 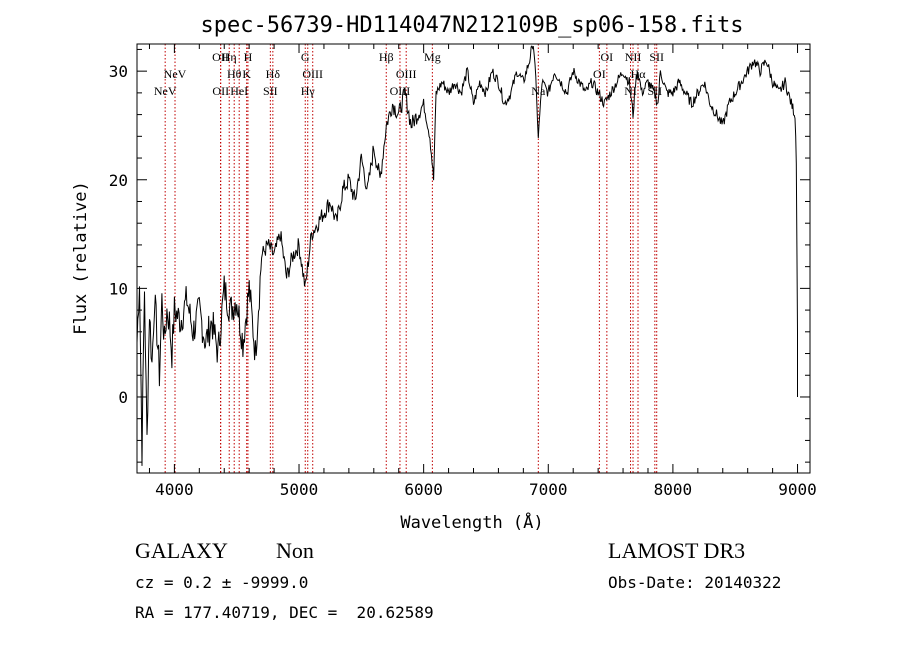 I want to click on coordinates-readout: RA = 177.40719, DEC = 20.62589, so click(x=284, y=612).